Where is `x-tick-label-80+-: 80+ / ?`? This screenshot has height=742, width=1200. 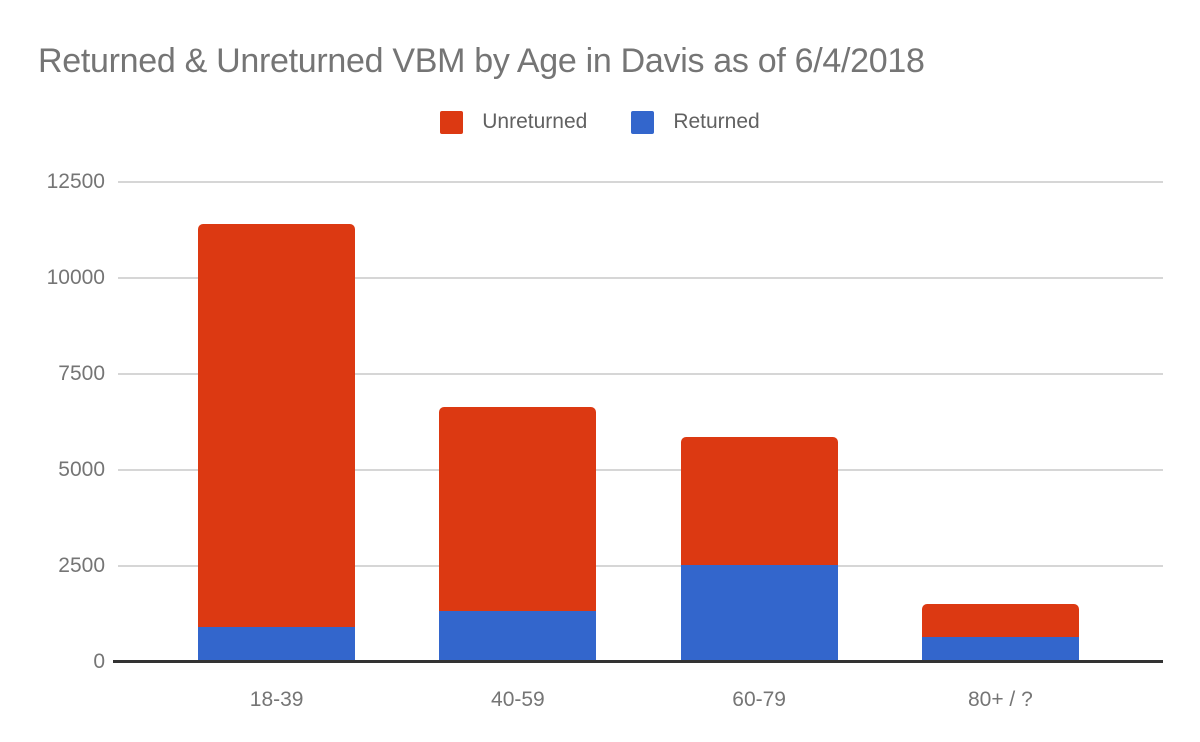 x-tick-label-80+-: 80+ / ? is located at coordinates (1000, 699).